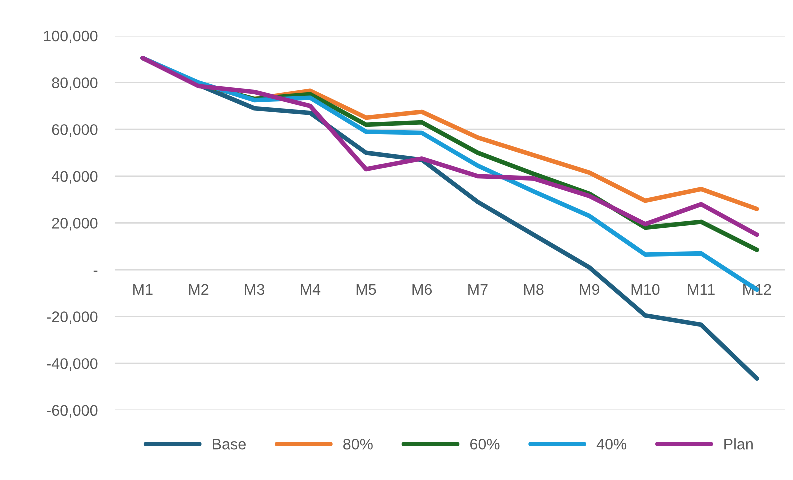  Describe the element at coordinates (738, 444) in the screenshot. I see `legend-label: Plan` at that location.